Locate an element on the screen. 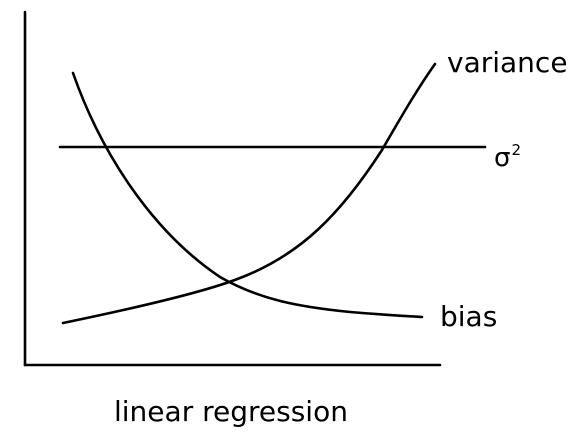 This screenshot has height=442, width=578. diagram-caption: linear regression is located at coordinates (231, 411).